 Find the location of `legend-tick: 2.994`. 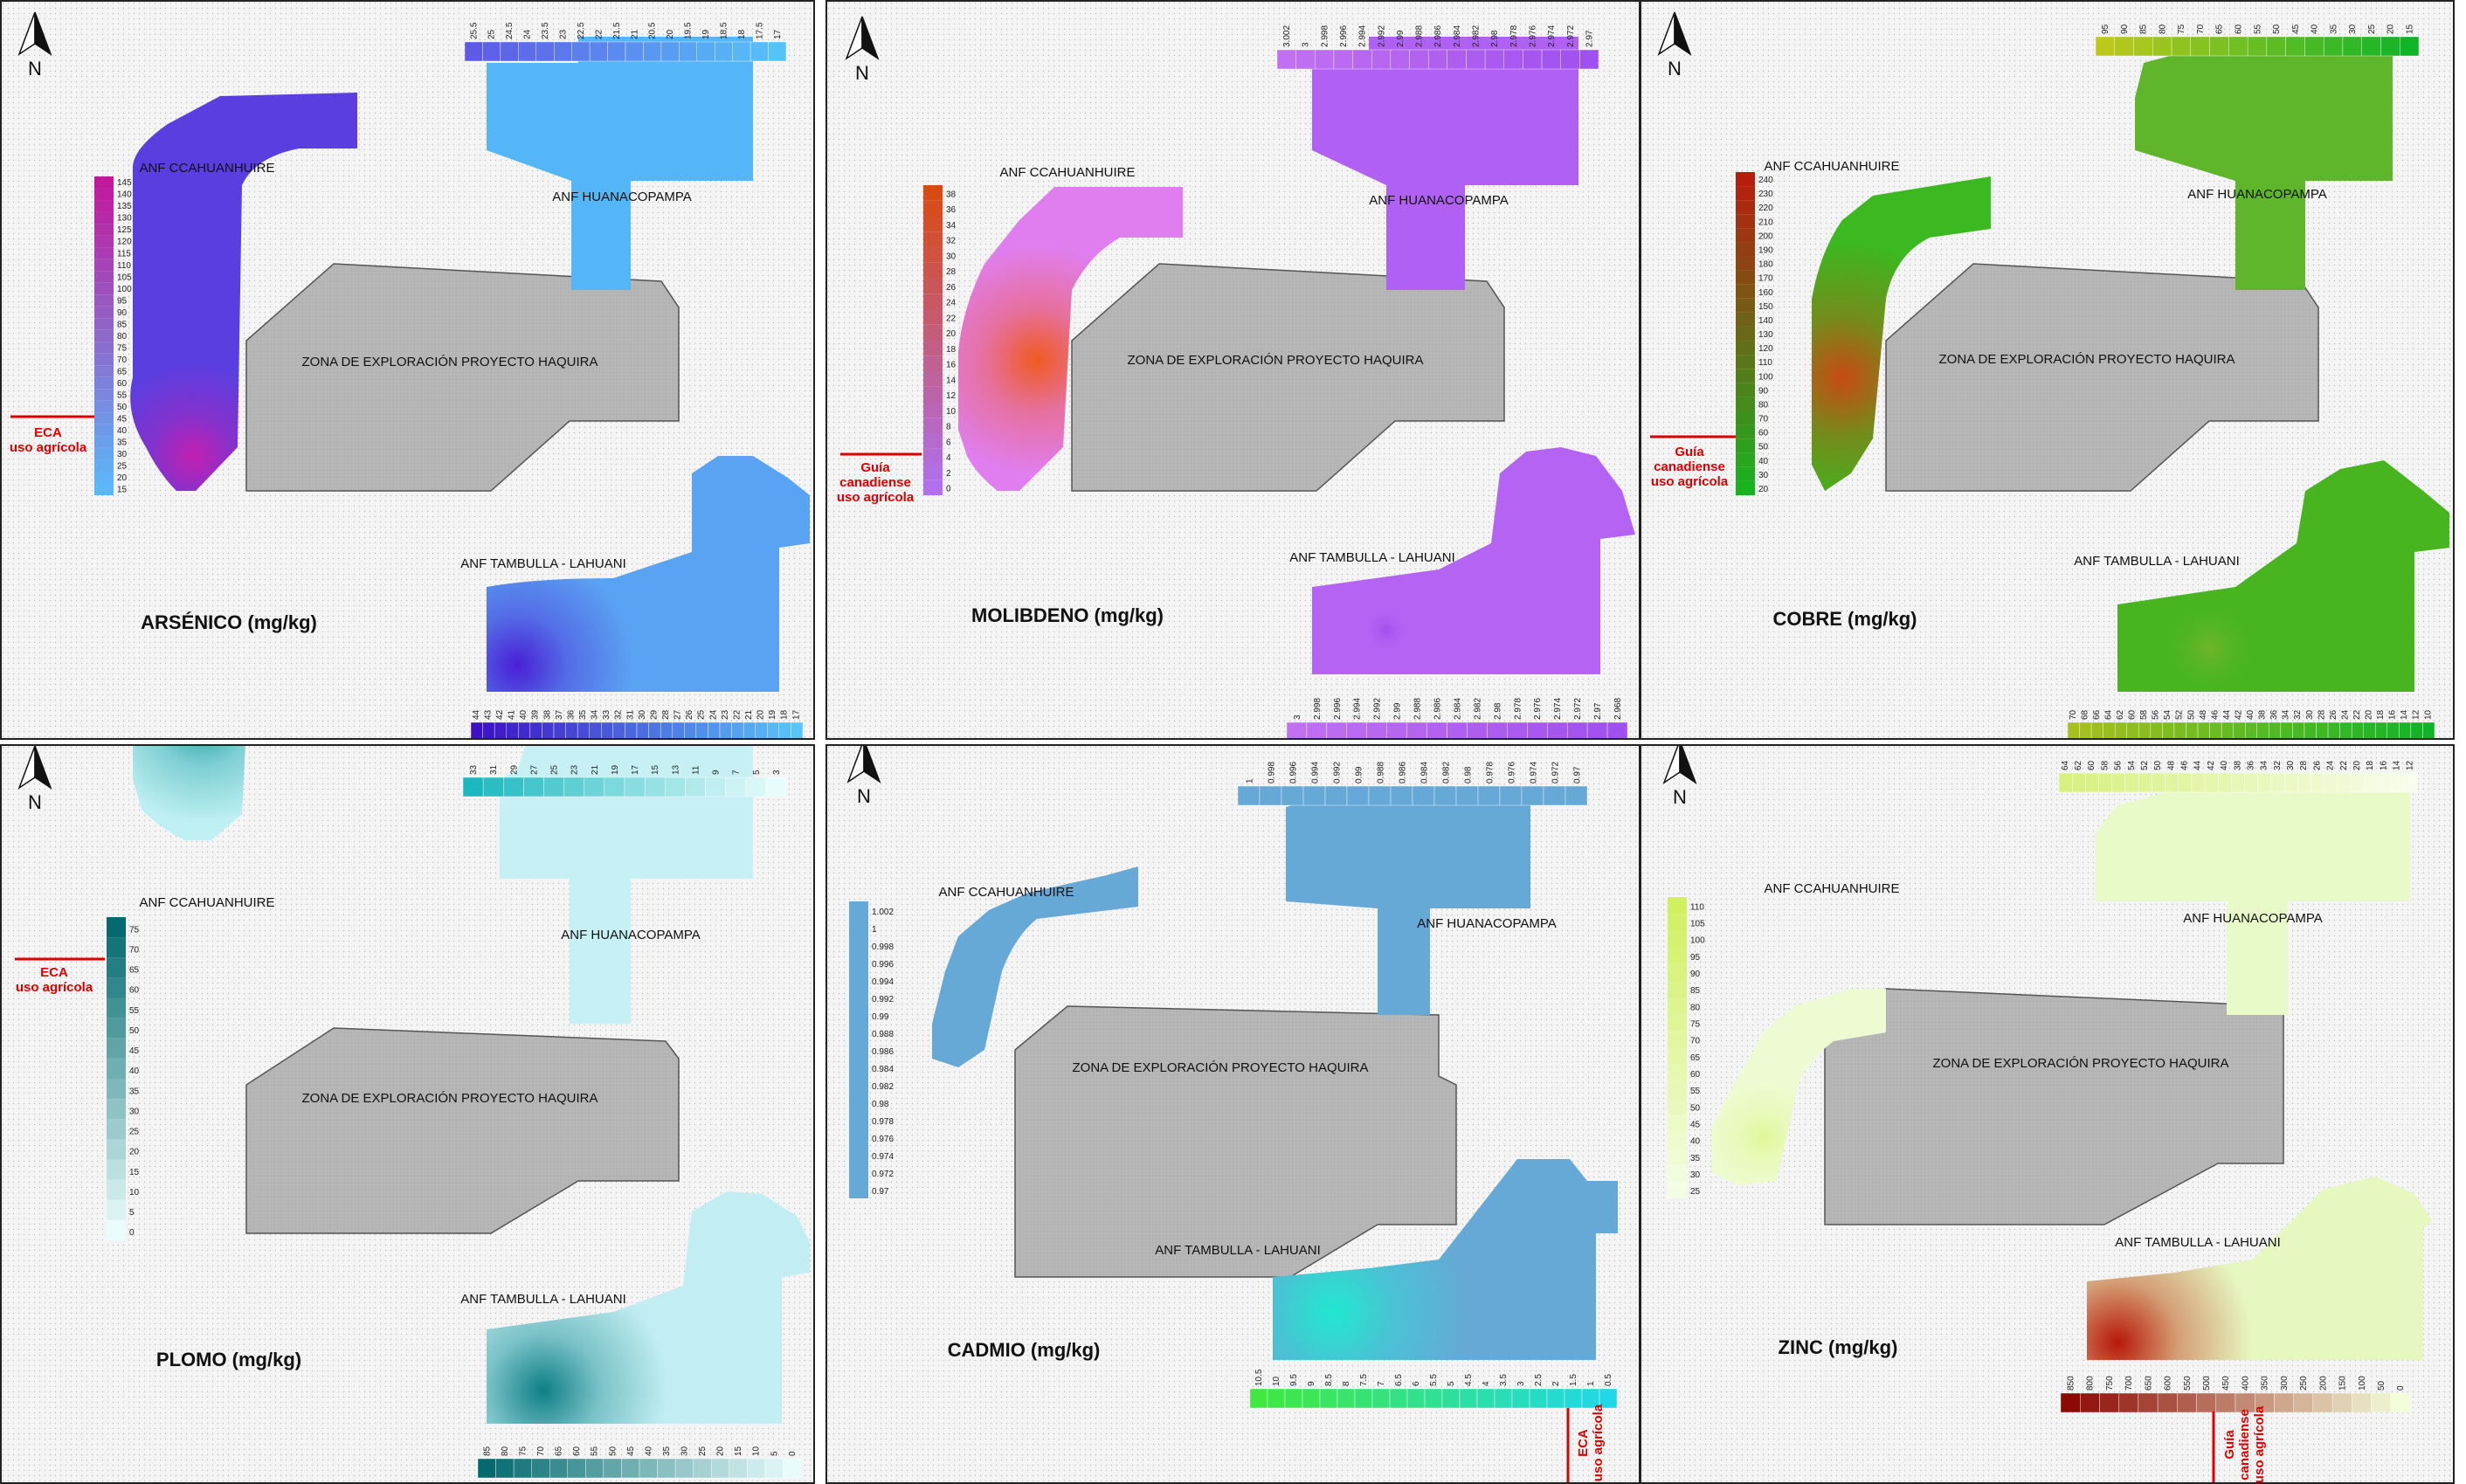

legend-tick: 2.994 is located at coordinates (1363, 36).